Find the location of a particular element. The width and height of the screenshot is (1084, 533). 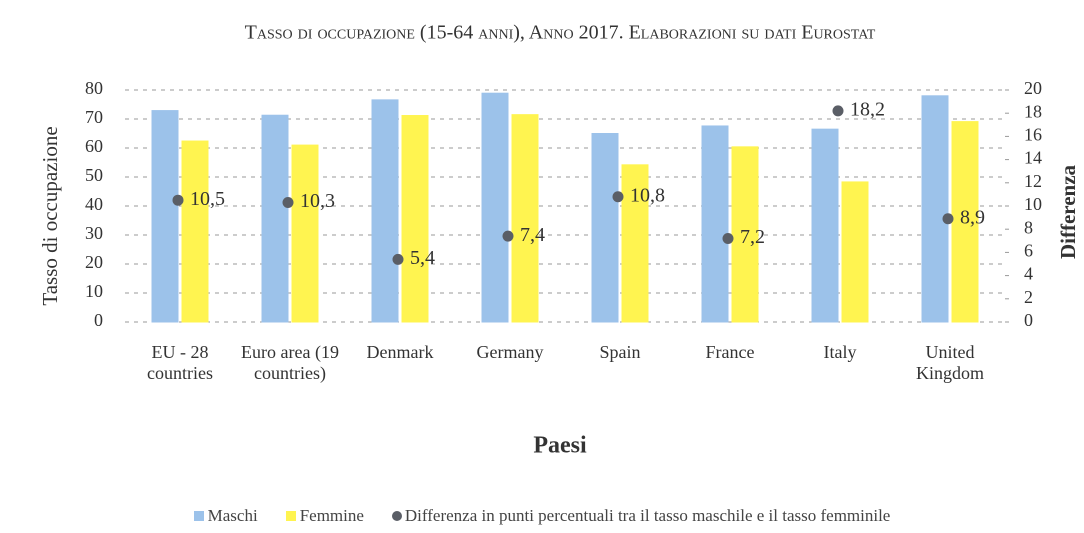

y-tick-label: 50 is located at coordinates (94, 175).